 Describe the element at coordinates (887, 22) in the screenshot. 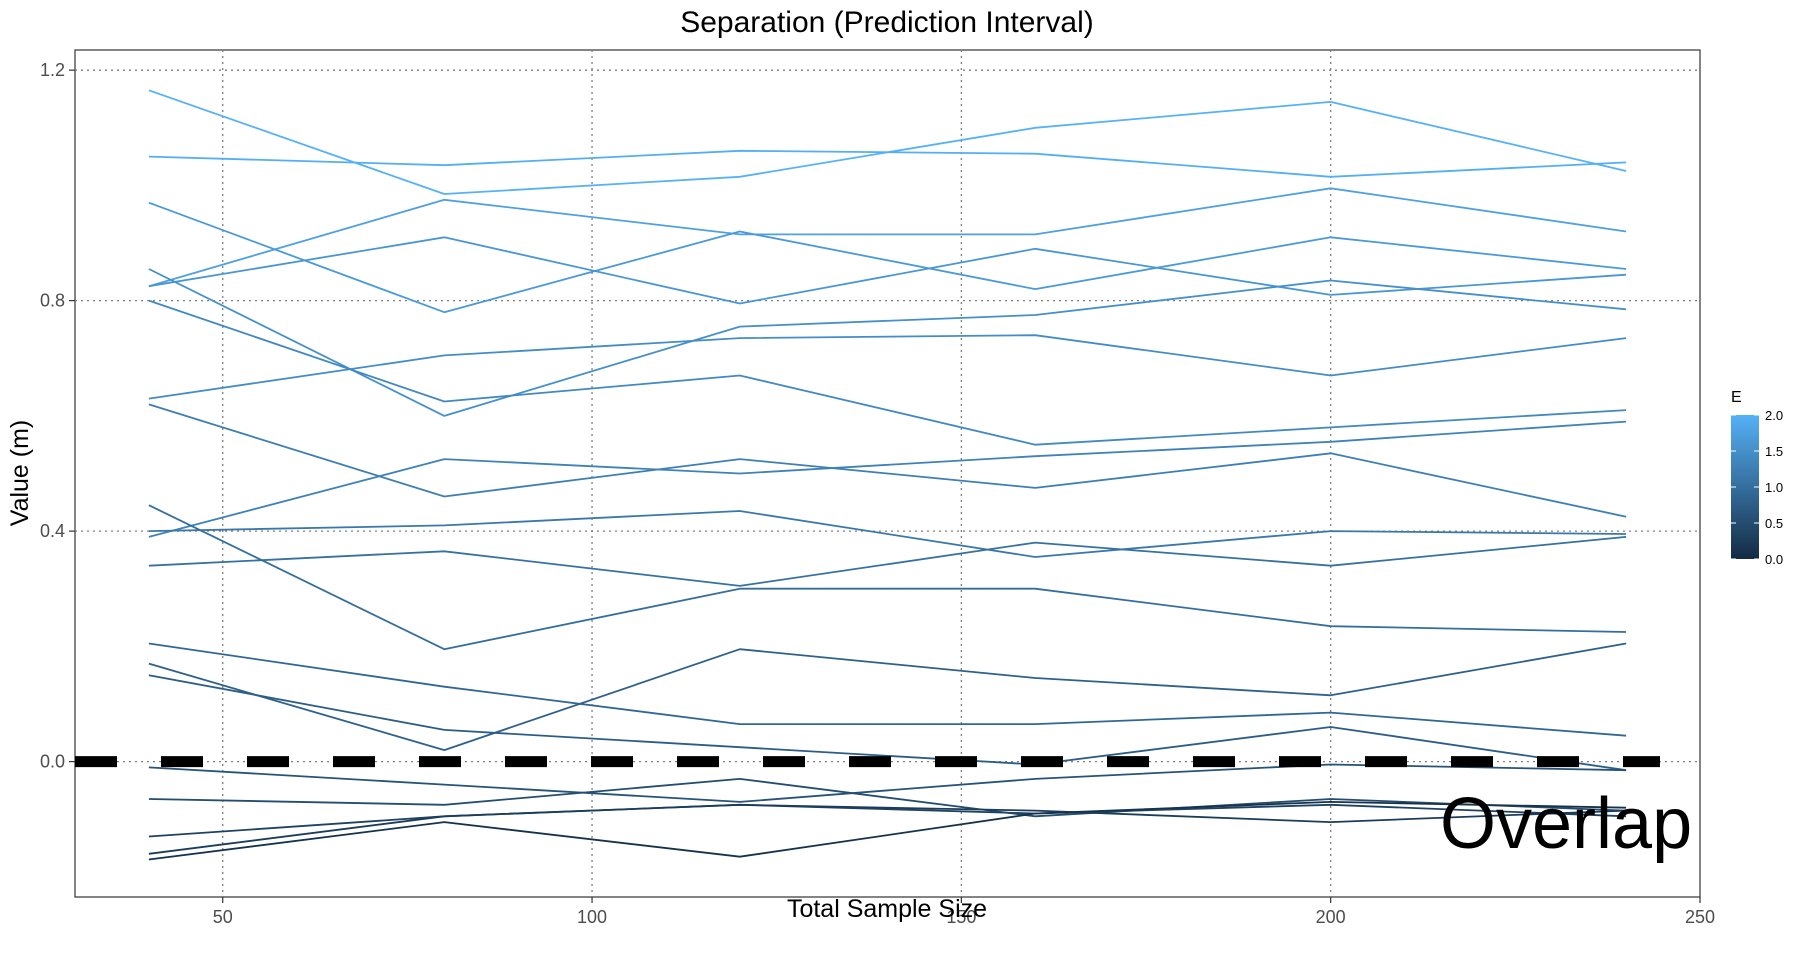

I see `chart-title: Separation (Prediction Interval)` at that location.